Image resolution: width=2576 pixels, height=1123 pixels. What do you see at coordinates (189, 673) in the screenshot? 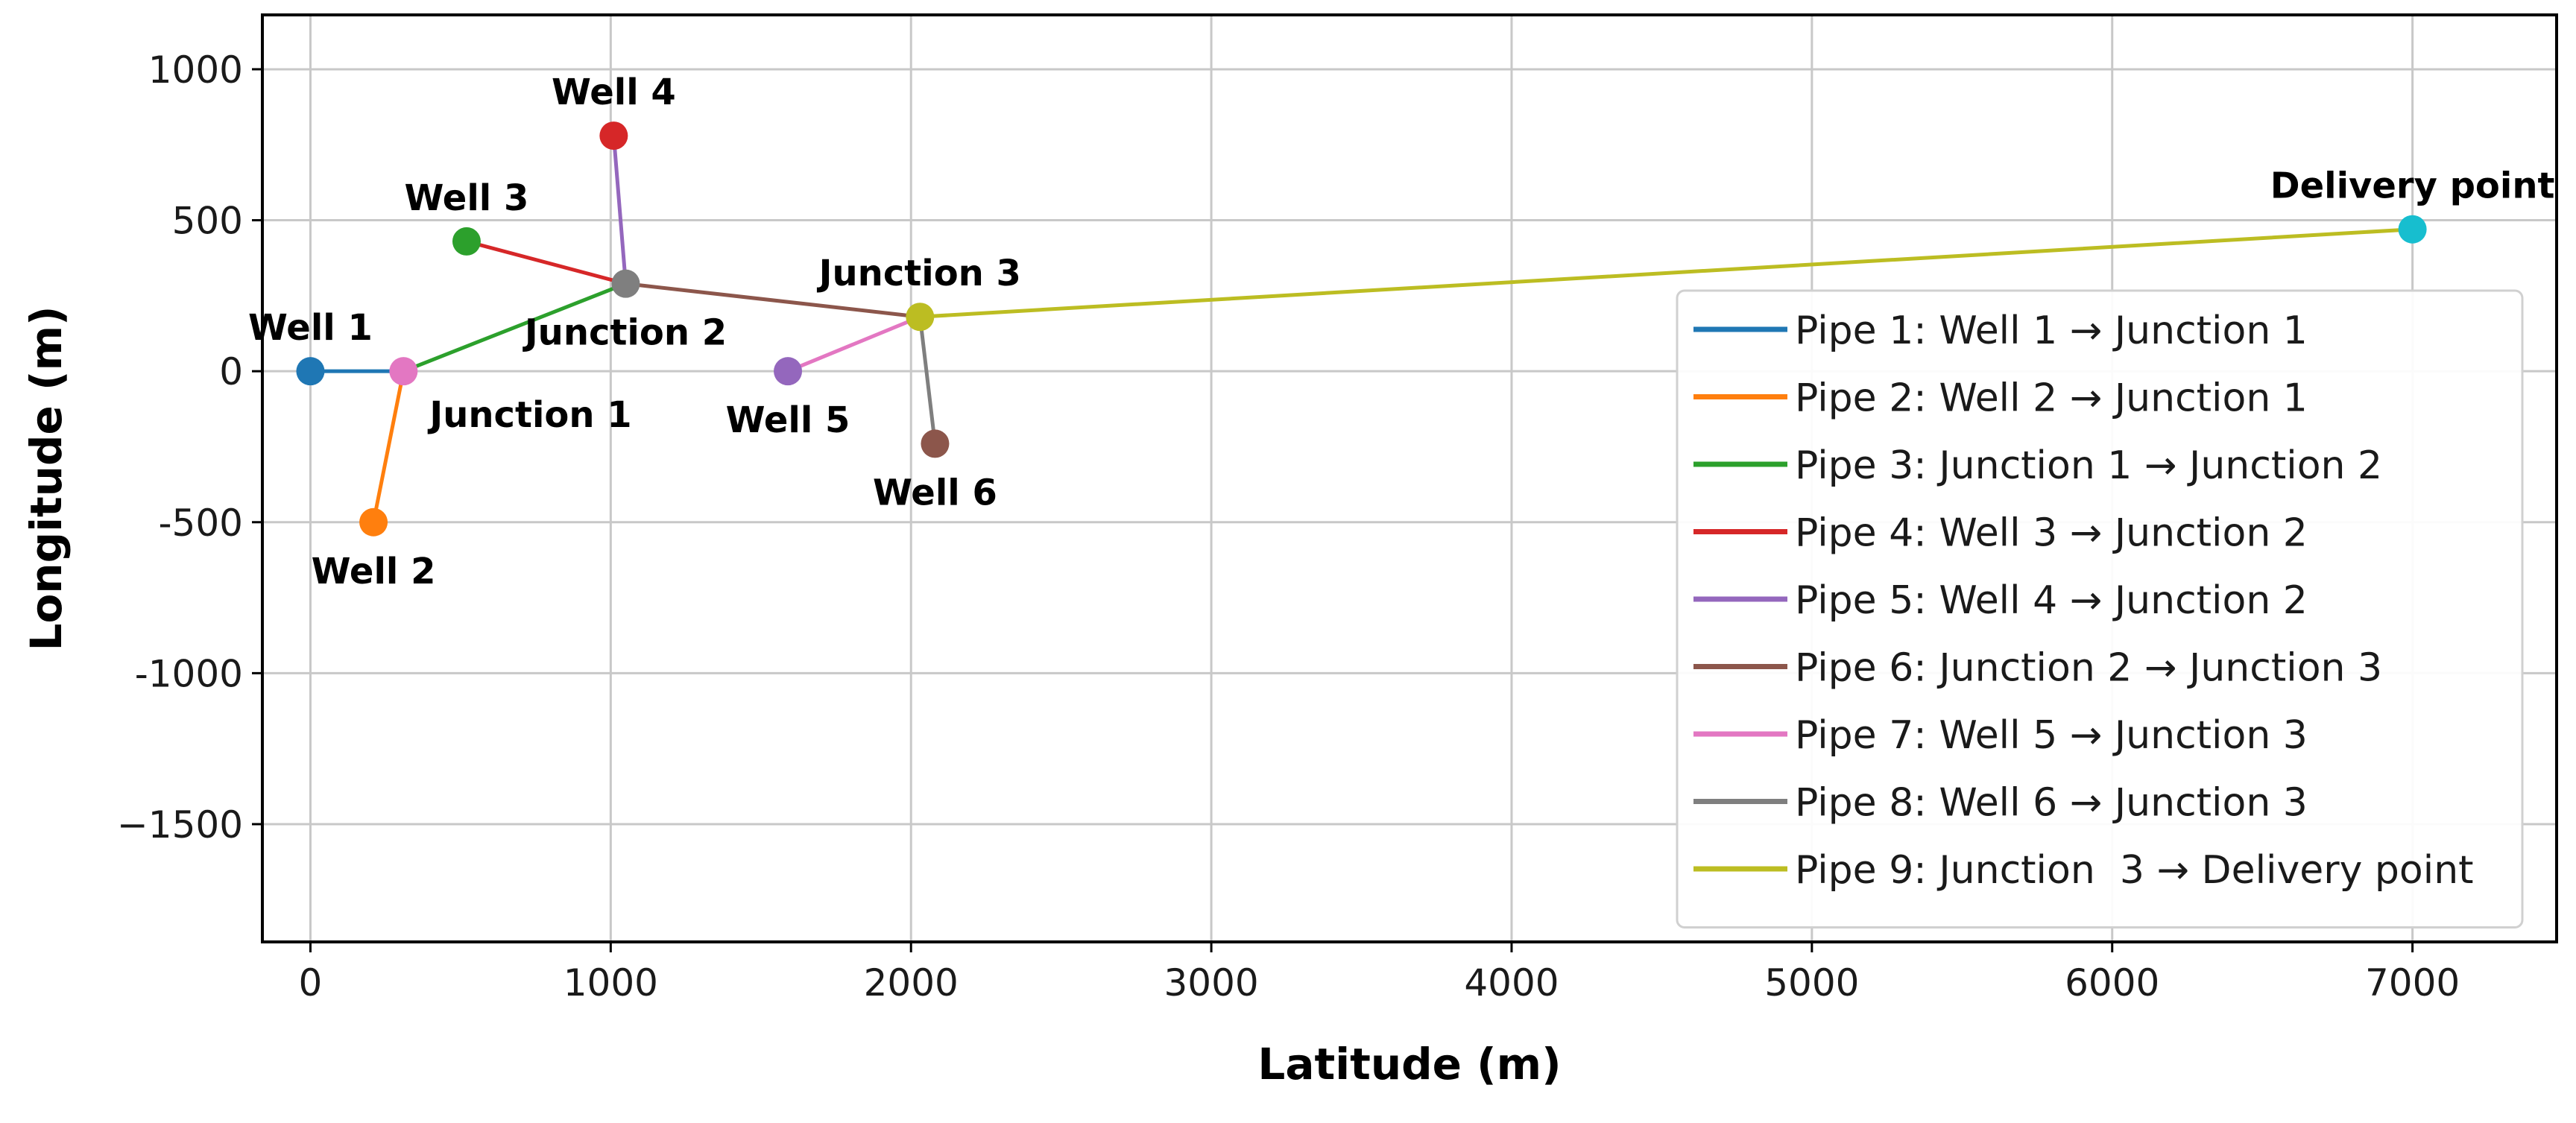
I see `y-tick-label: -1000` at bounding box center [189, 673].